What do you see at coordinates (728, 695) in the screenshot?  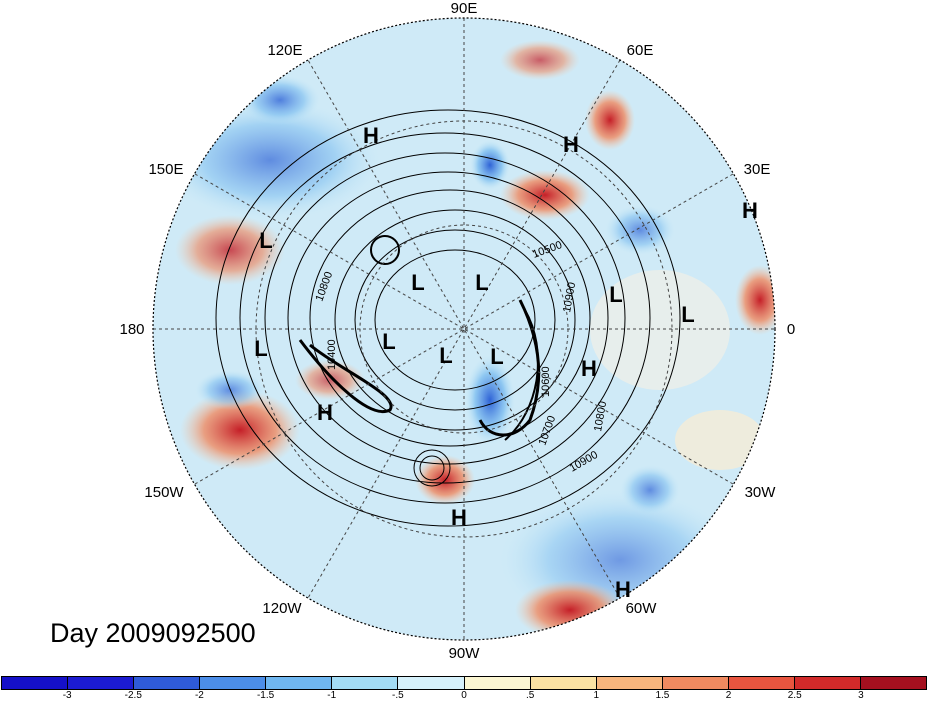 I see `colorbar-tick-label: 2` at bounding box center [728, 695].